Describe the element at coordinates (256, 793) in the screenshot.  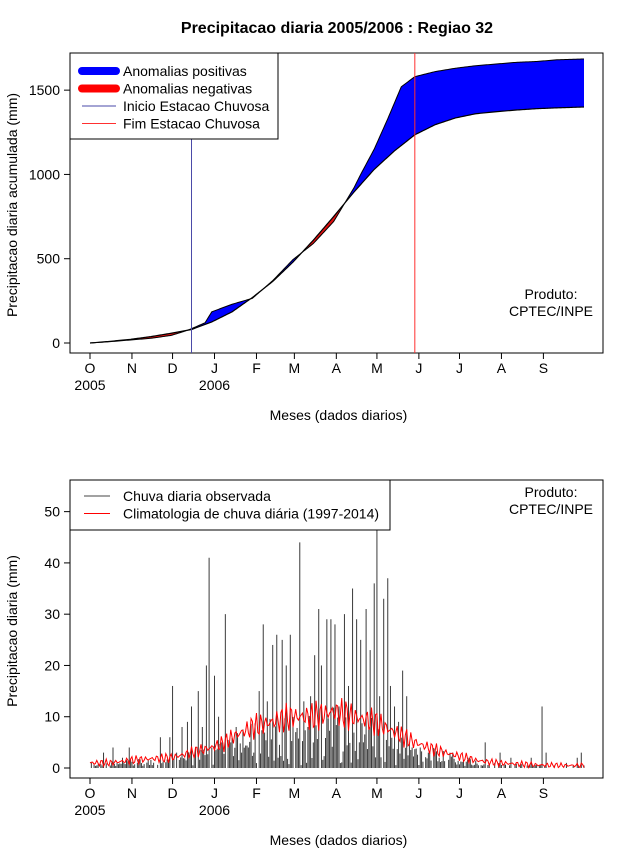
I see `daily-month-label: F` at that location.